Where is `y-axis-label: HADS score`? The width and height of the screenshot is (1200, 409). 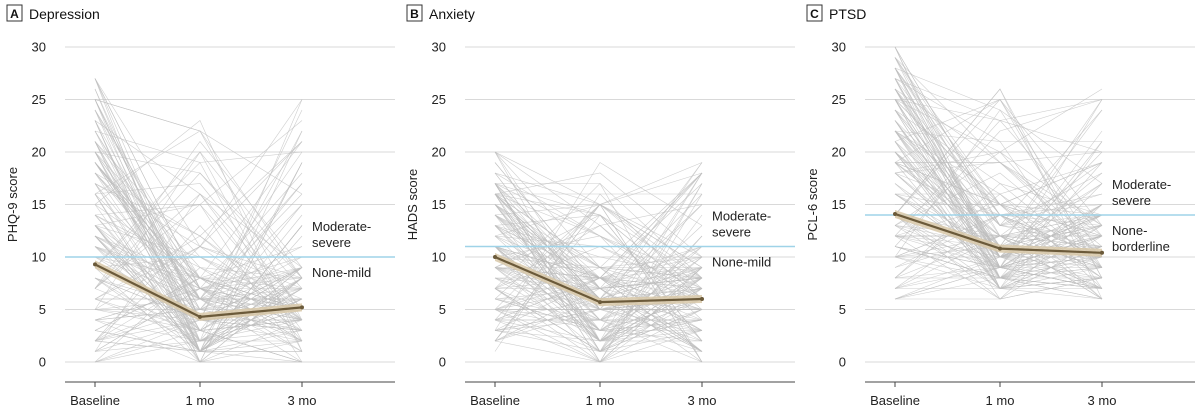 y-axis-label: HADS score is located at coordinates (412, 205).